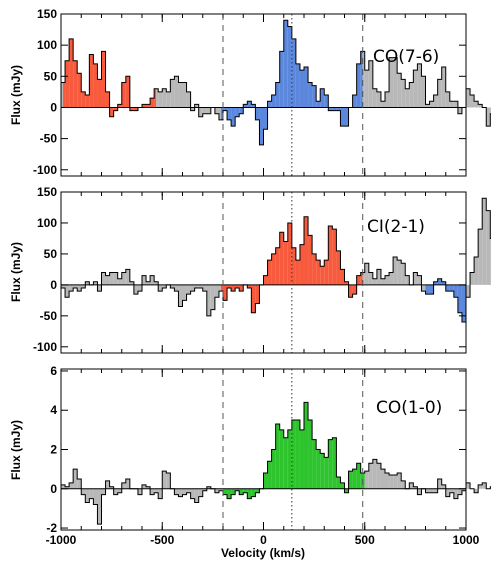 The height and width of the screenshot is (571, 491). Describe the element at coordinates (47, 192) in the screenshot. I see `y-tick-label: 150` at that location.